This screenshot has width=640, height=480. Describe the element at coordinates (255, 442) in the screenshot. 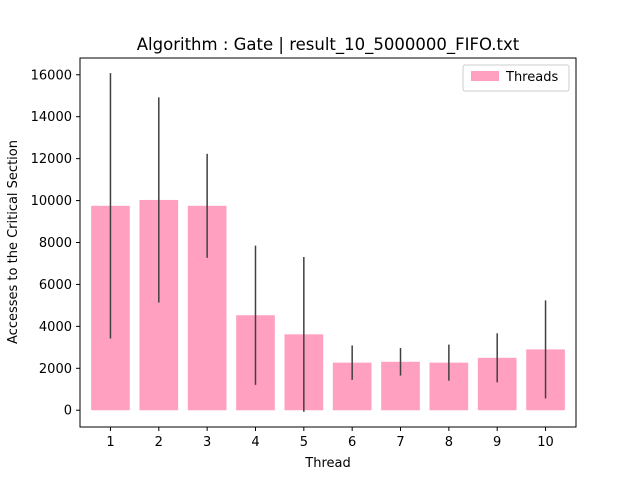

I see `x-tick-label: 4` at that location.